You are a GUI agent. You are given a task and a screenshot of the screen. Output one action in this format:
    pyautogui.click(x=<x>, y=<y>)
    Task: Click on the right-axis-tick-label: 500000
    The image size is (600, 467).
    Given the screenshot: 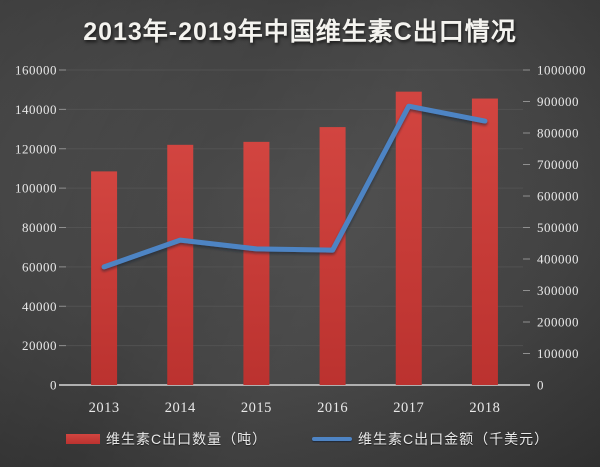 What is the action you would take?
    pyautogui.click(x=558, y=227)
    